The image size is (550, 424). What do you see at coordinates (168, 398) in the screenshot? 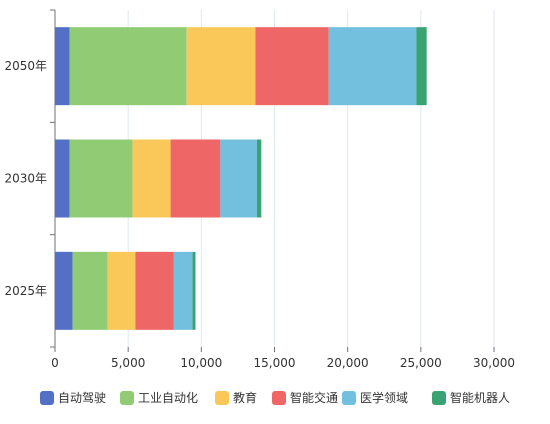
I see `legend-label: 工业自动化` at bounding box center [168, 398].